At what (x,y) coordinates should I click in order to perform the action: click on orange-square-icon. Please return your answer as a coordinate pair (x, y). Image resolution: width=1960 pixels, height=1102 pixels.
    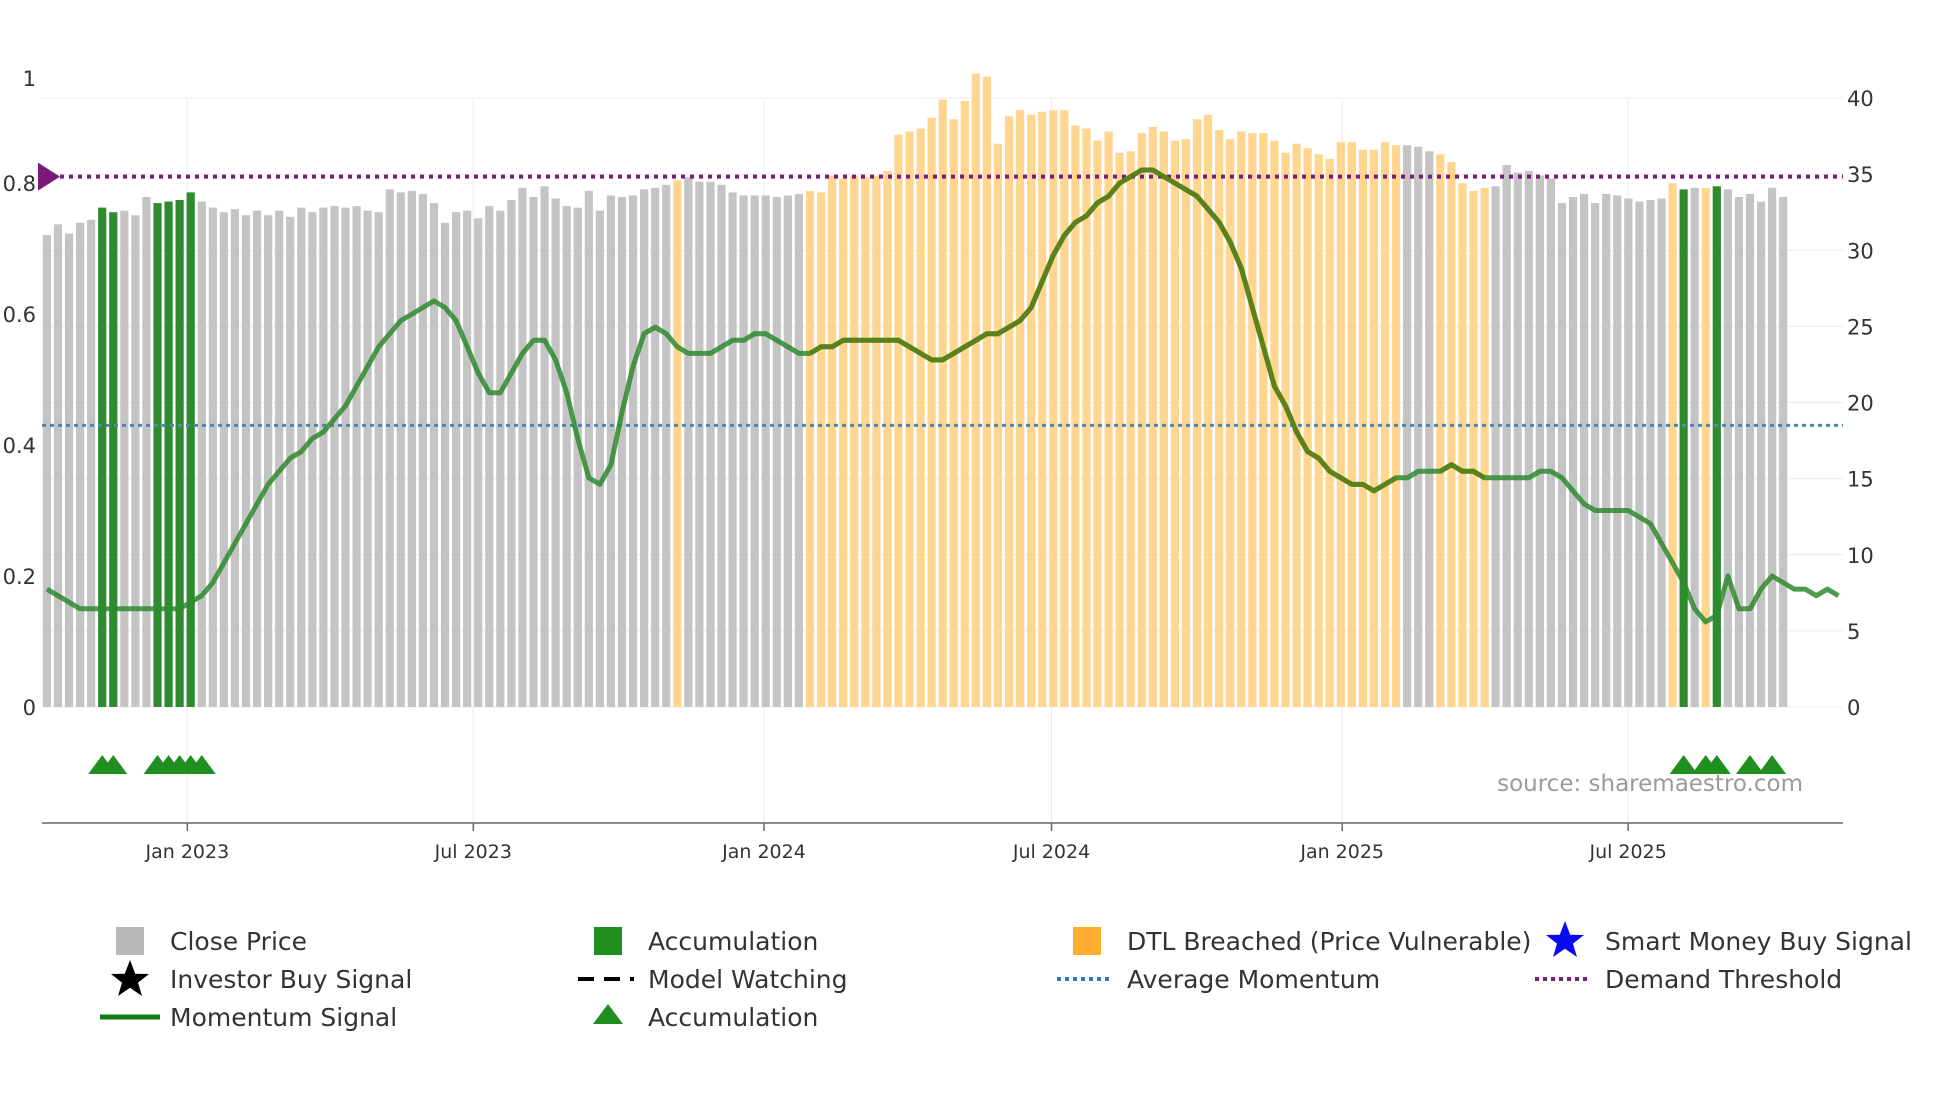
    Looking at the image, I should click on (1087, 941).